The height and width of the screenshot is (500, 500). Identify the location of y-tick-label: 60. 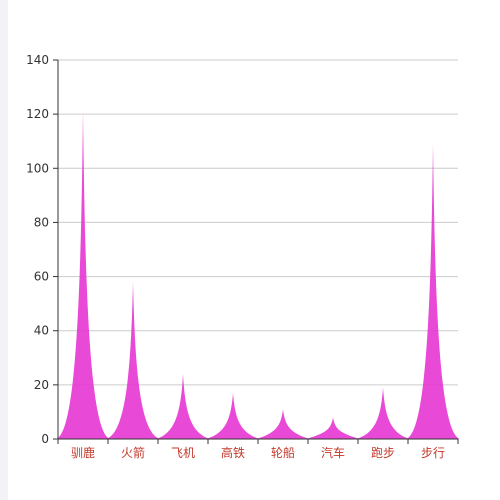
(41, 277).